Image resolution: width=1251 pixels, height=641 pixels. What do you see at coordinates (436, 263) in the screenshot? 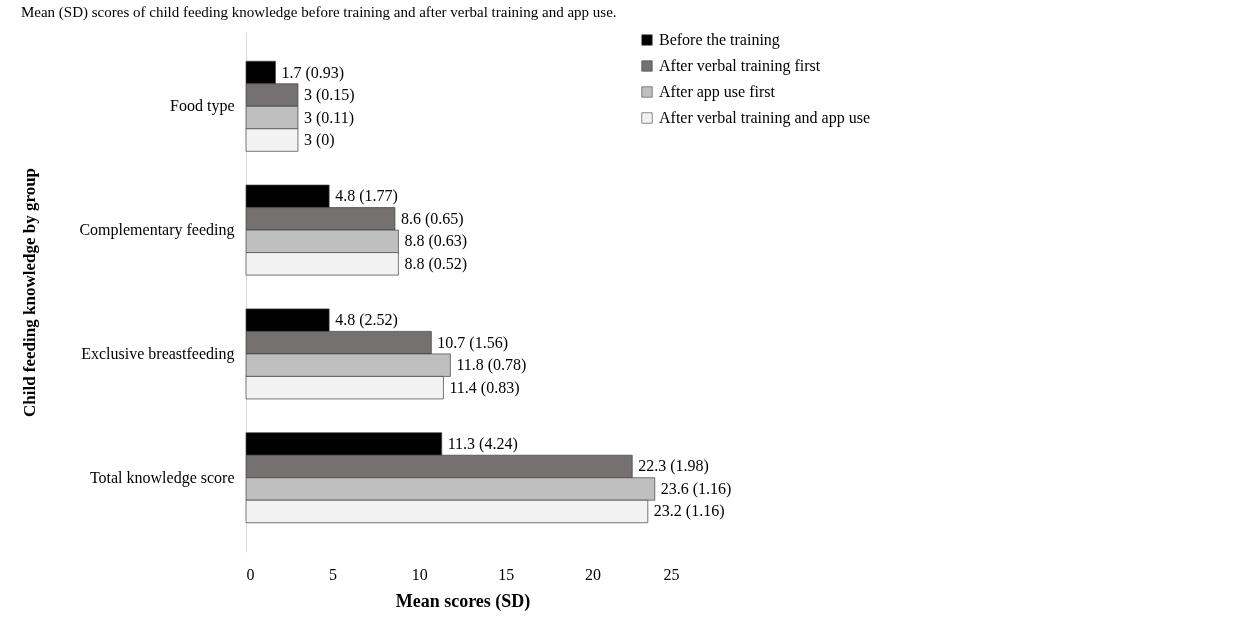
I see `data-label: 8.8 (0.52)` at bounding box center [436, 263].